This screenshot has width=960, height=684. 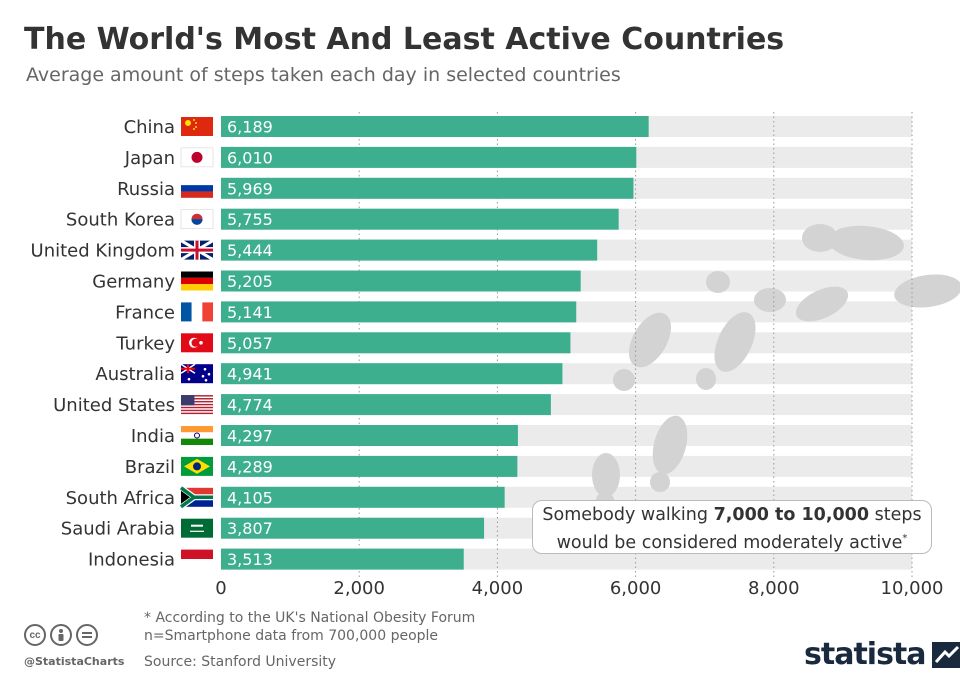 I want to click on category-label: Japan, so click(x=149, y=158).